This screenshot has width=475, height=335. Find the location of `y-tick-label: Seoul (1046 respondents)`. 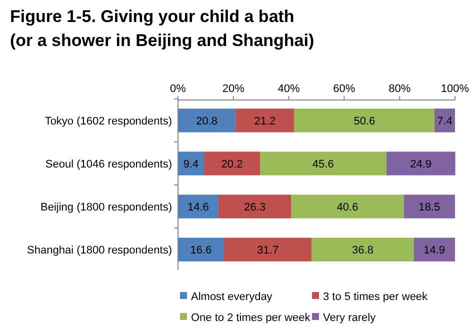

y-tick-label: Seoul (1046 respondents) is located at coordinates (108, 164).